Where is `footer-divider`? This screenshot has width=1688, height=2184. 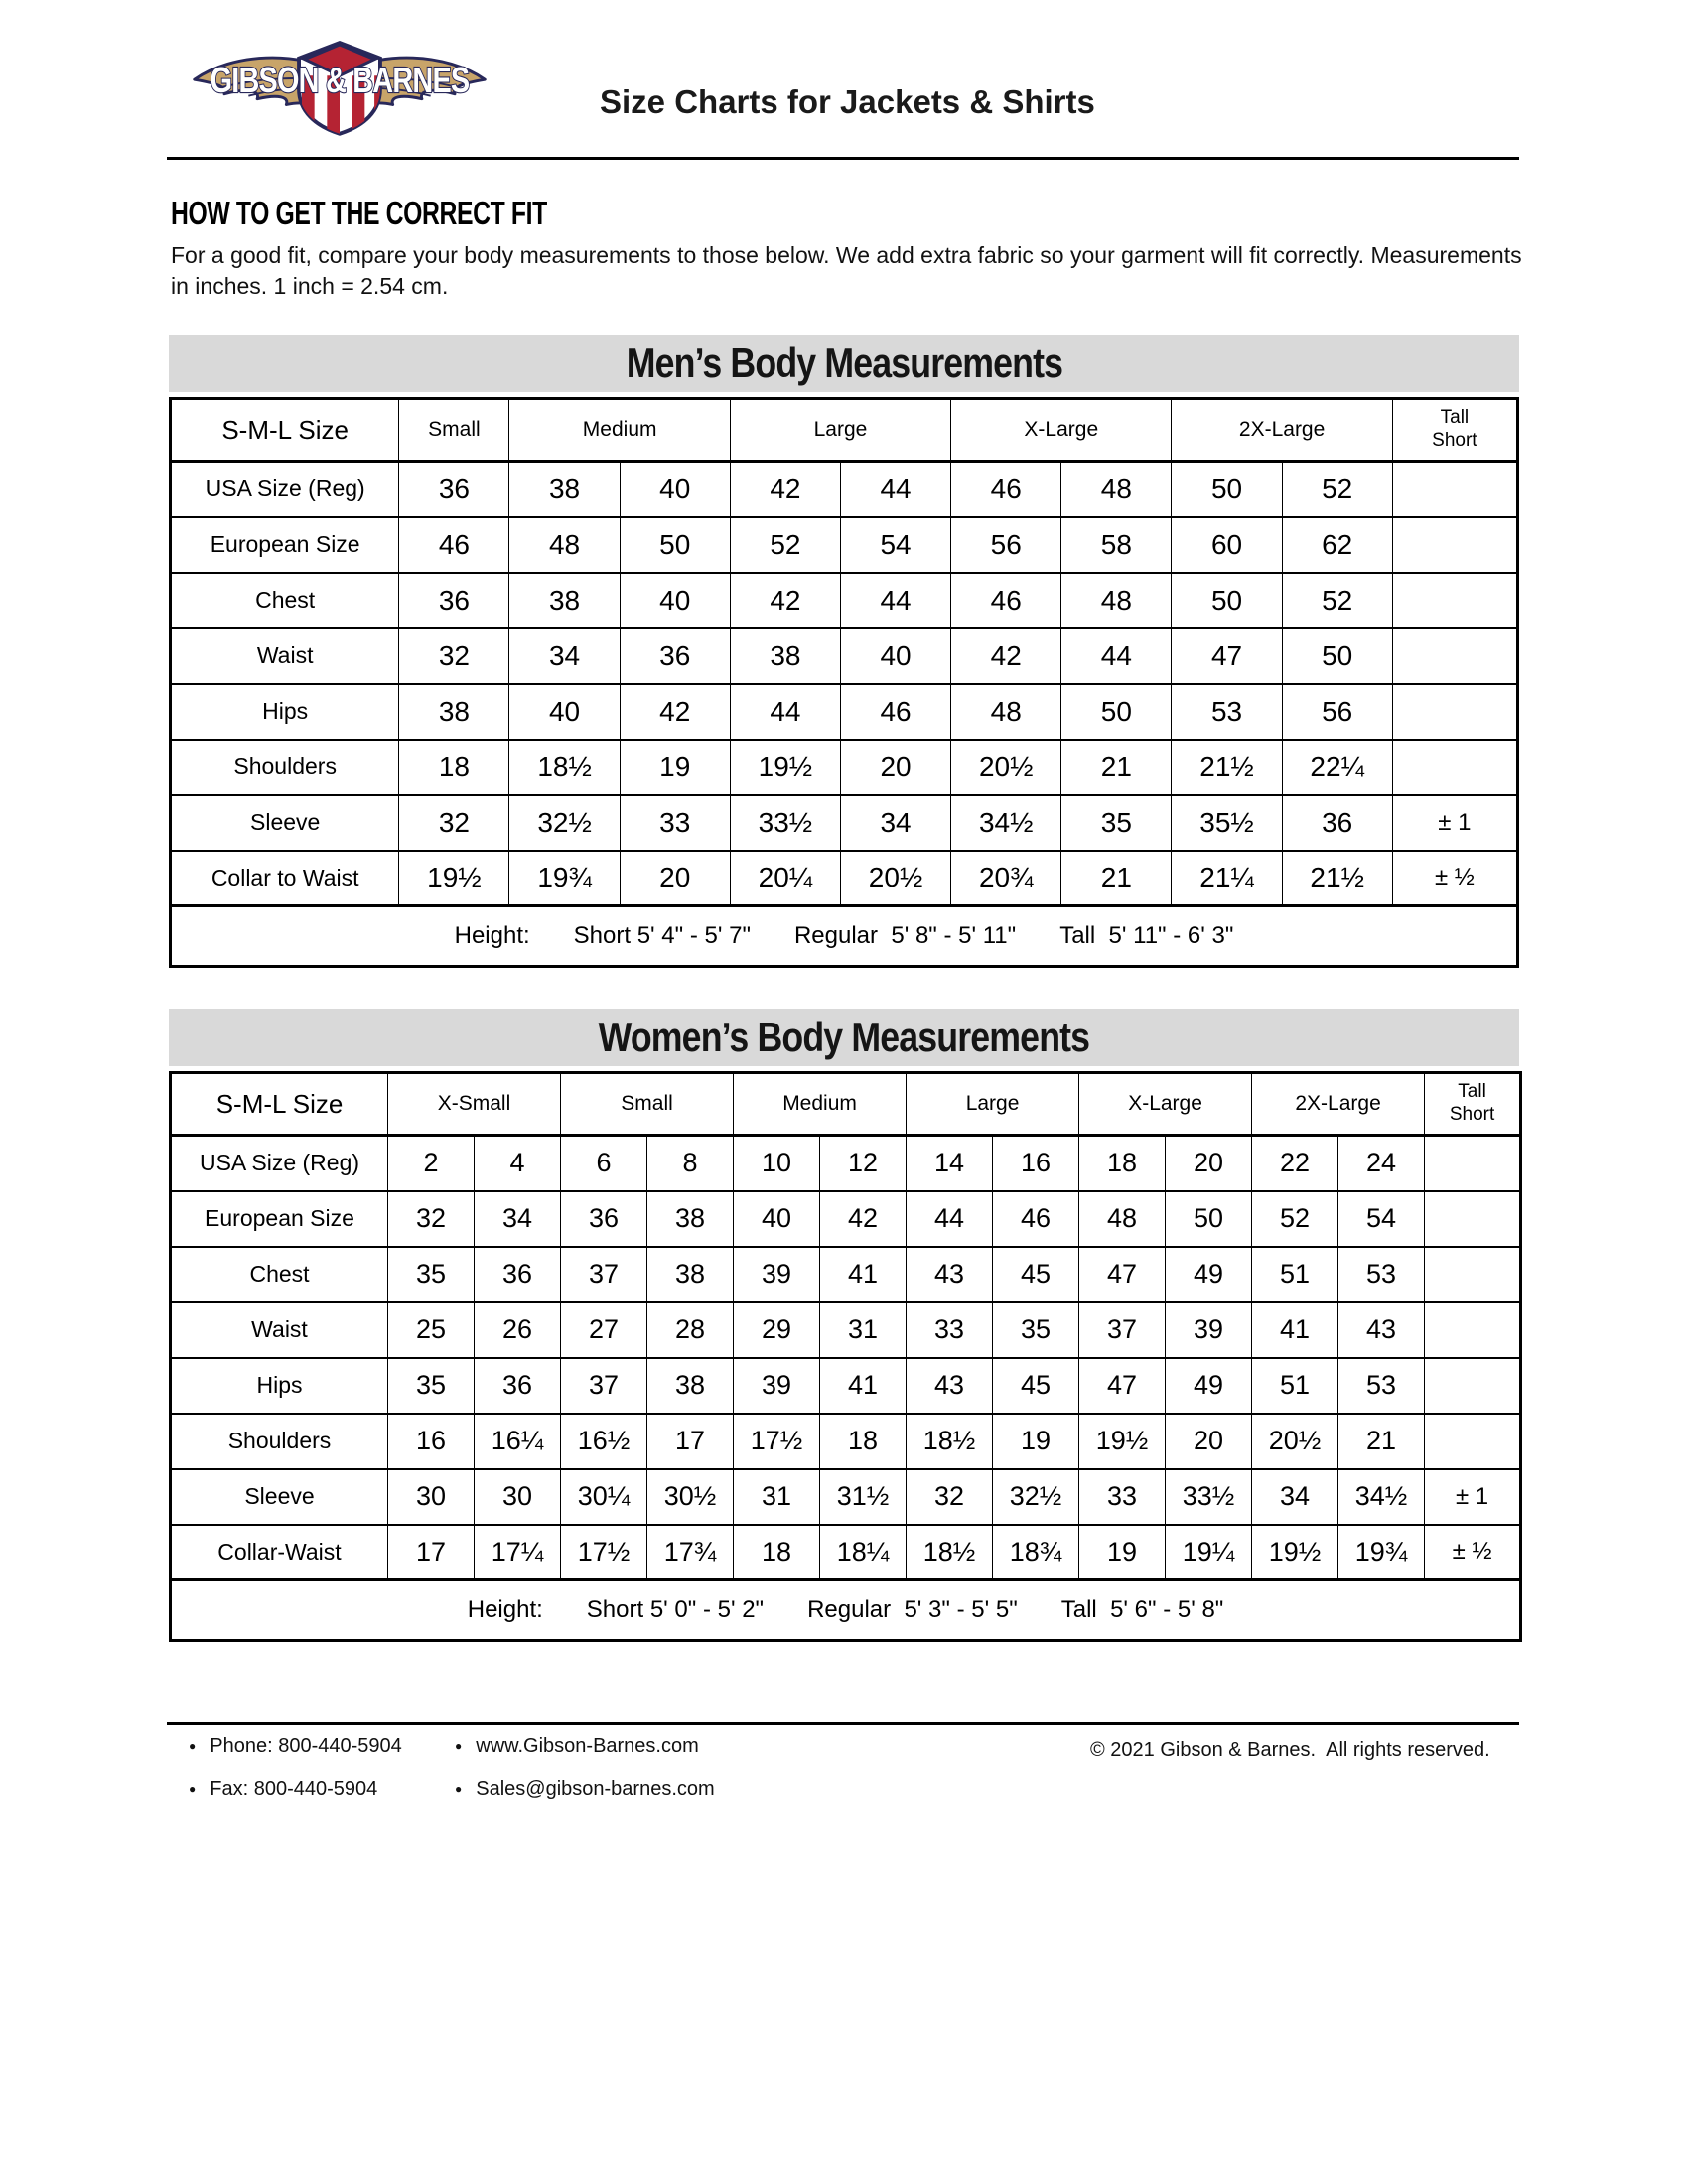
footer-divider is located at coordinates (843, 1723).